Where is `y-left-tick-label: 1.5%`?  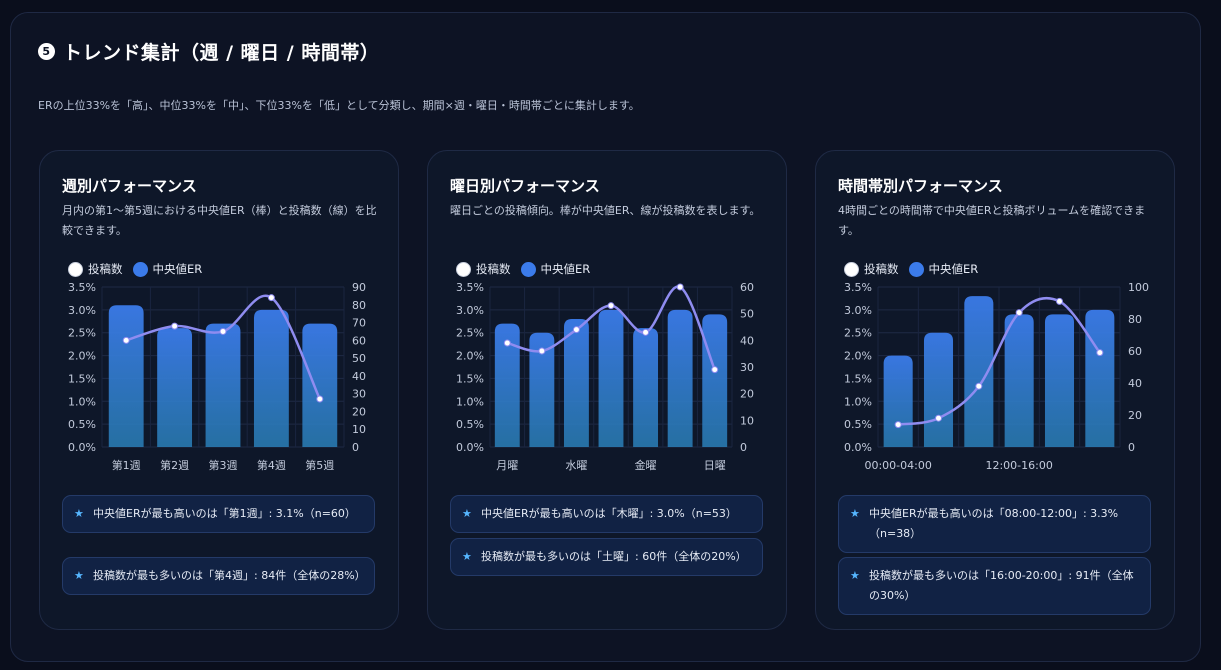
y-left-tick-label: 1.5% is located at coordinates (470, 378).